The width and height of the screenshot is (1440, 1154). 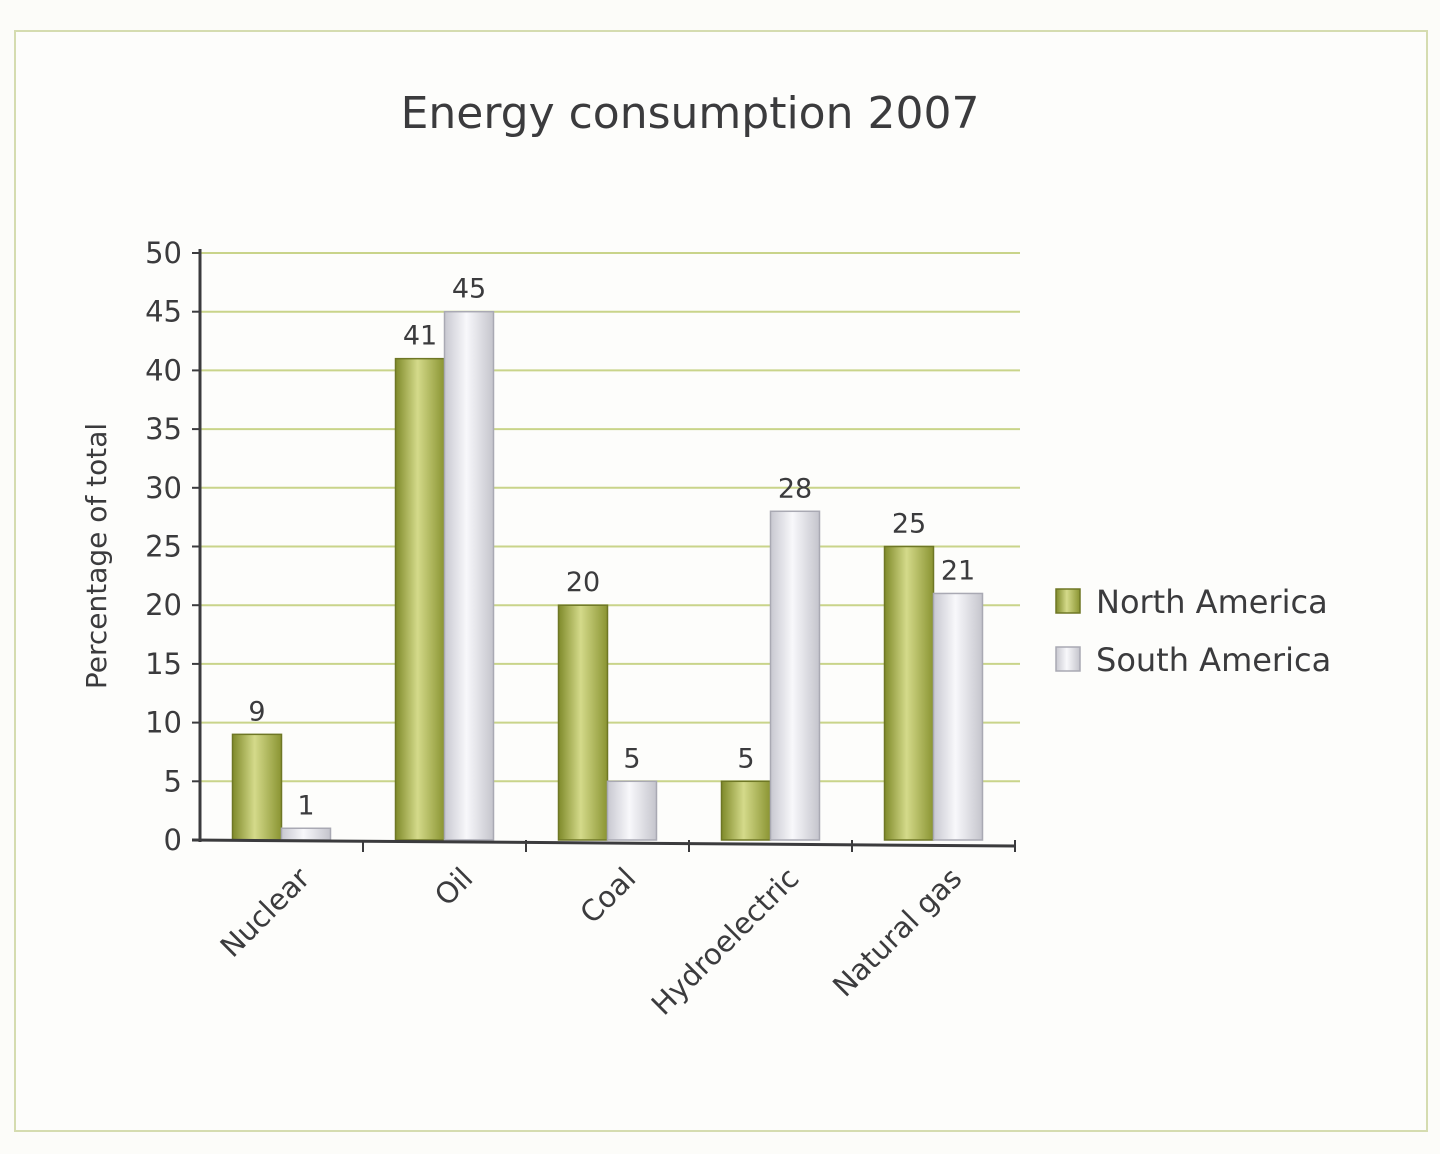 What do you see at coordinates (795, 488) in the screenshot?
I see `data-label: 28` at bounding box center [795, 488].